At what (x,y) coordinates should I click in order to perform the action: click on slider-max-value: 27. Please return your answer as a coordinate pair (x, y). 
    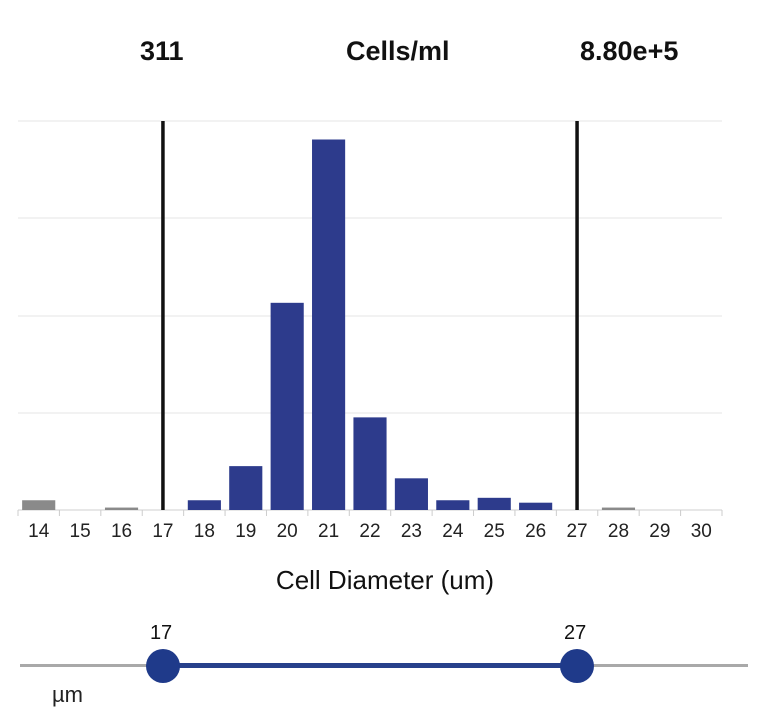
    Looking at the image, I should click on (575, 633).